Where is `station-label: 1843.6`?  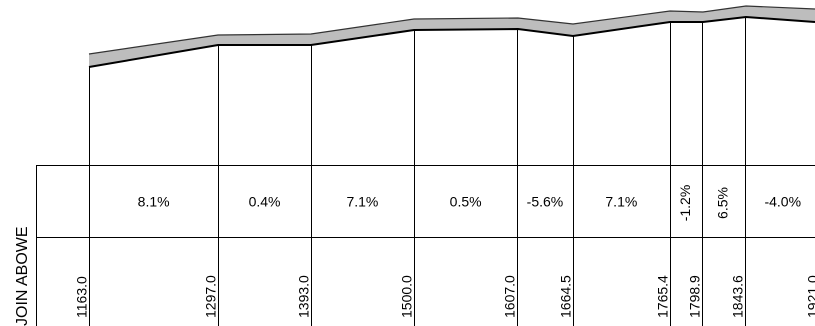
station-label: 1843.6 is located at coordinates (738, 296).